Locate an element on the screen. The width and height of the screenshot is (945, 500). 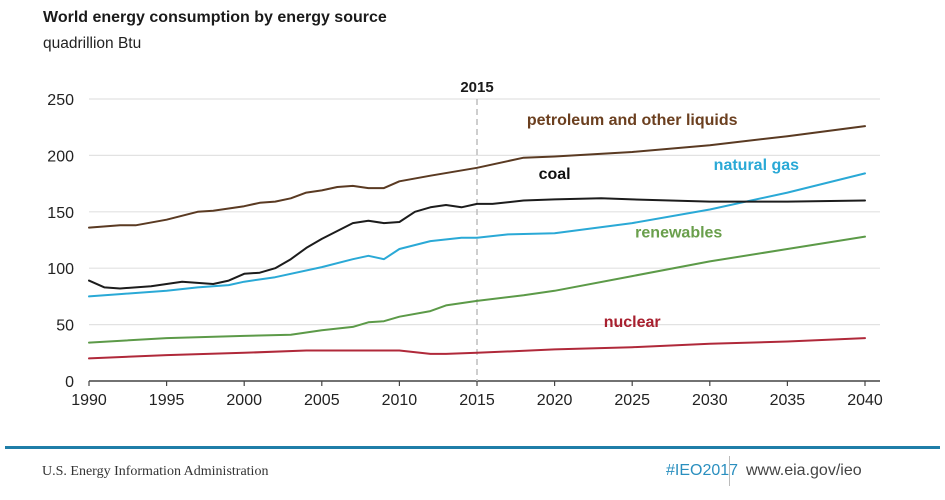
series-line-nuclear is located at coordinates (477, 348).